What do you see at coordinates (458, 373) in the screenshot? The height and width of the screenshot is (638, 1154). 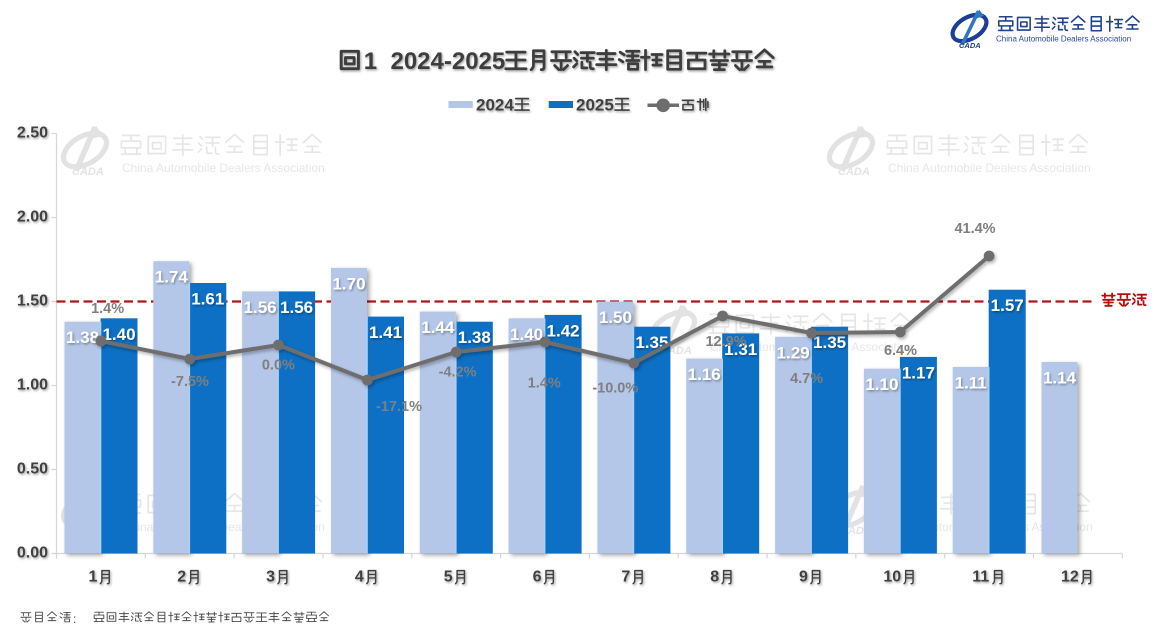 I see `svg-text: -4.2%` at bounding box center [458, 373].